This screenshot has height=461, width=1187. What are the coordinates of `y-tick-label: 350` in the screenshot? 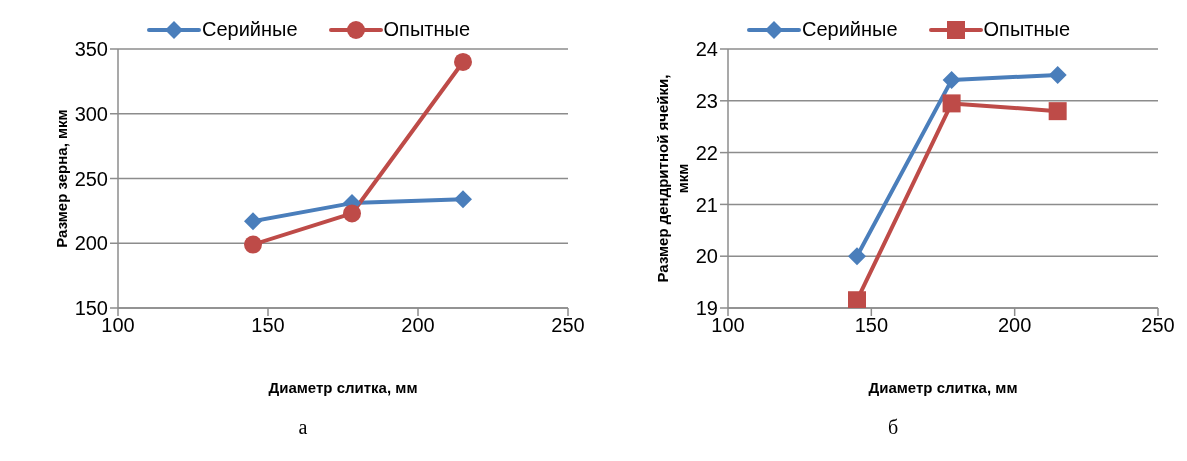 It's located at (91, 49).